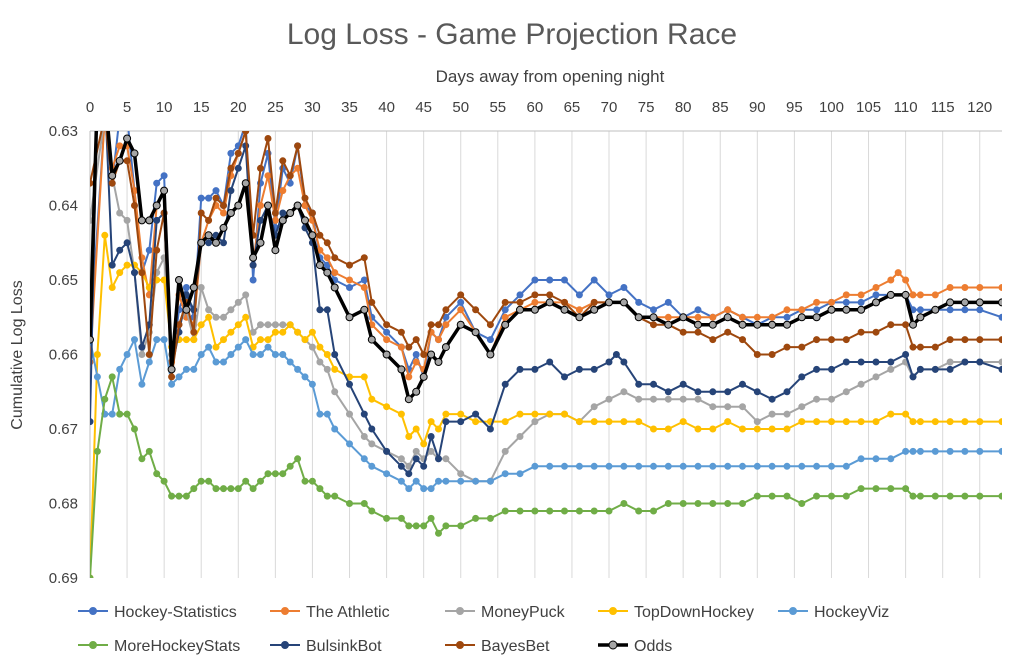  What do you see at coordinates (515, 646) in the screenshot?
I see `legend-label: BayesBet` at bounding box center [515, 646].